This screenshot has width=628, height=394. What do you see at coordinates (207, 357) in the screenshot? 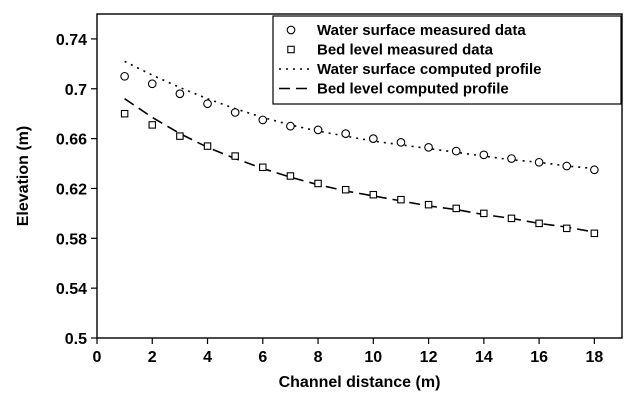
I see `x-tick-label: 4` at bounding box center [207, 357].